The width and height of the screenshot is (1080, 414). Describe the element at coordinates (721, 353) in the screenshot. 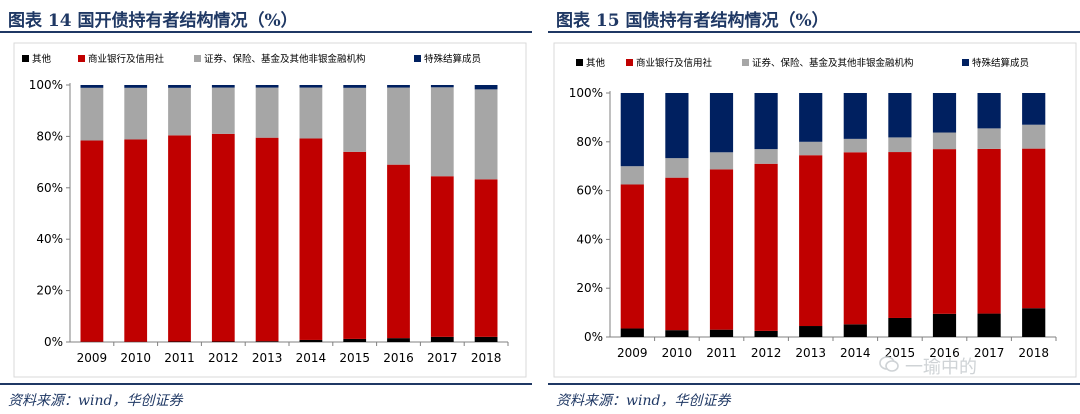

I see `right-x-tick-label: 2011` at that location.